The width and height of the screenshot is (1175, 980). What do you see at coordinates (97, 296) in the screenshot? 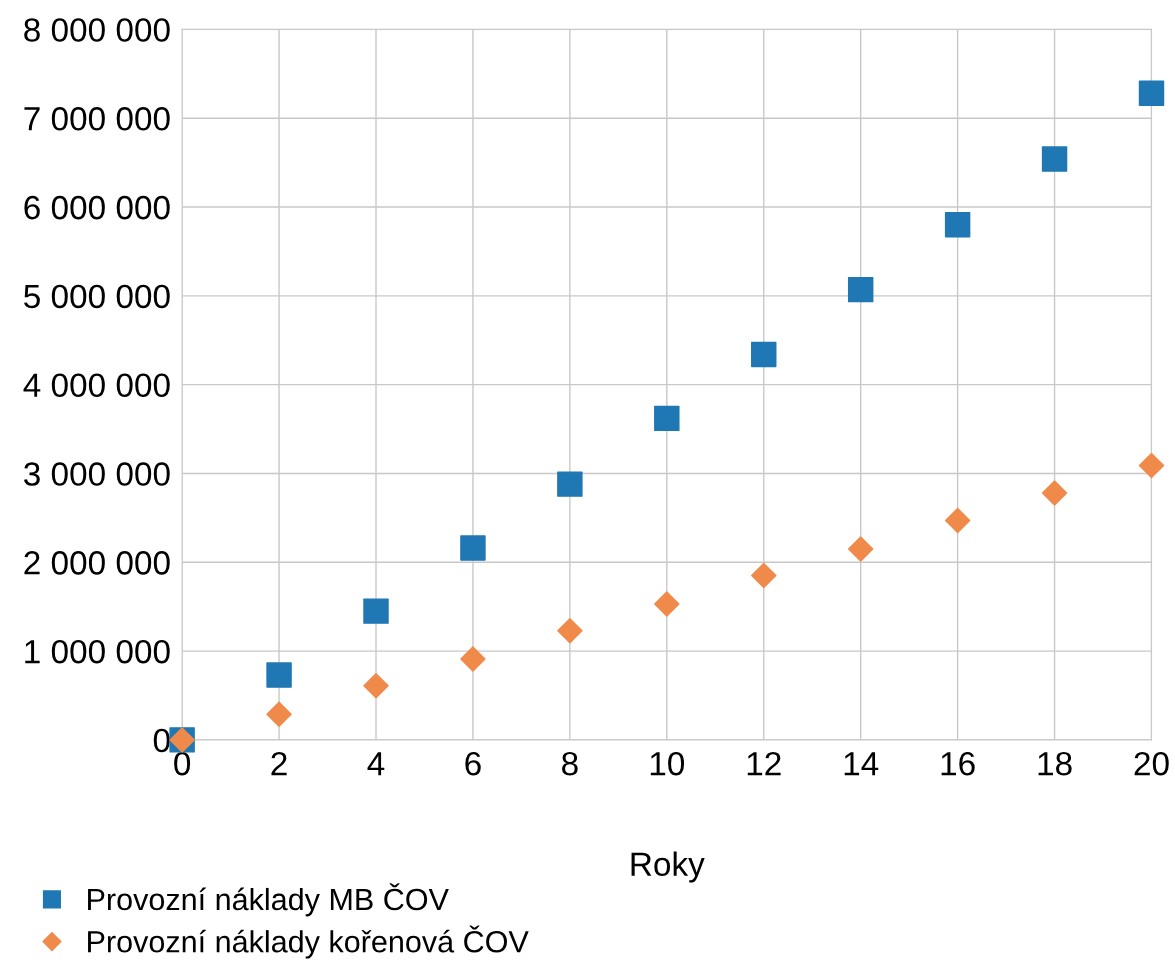
I see `y-tick-label: 5 000 000` at bounding box center [97, 296].